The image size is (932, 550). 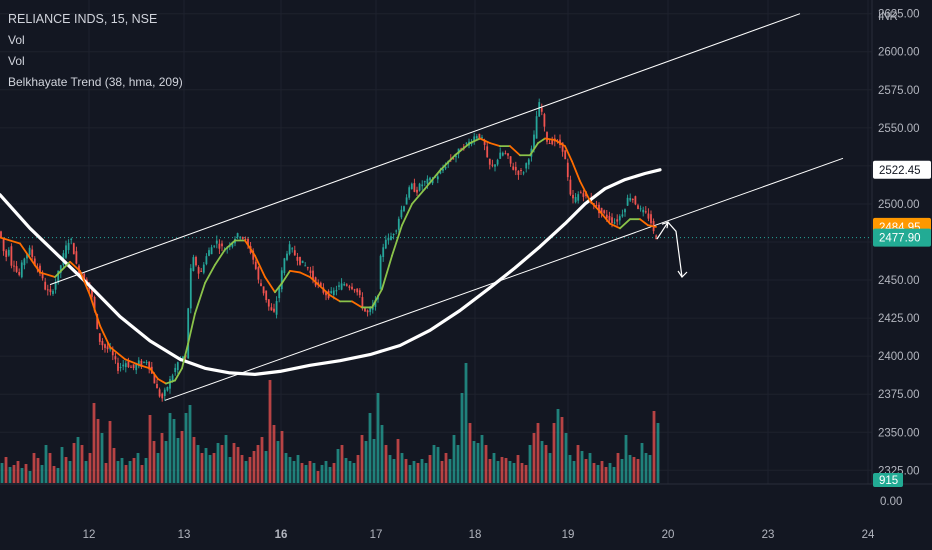 What do you see at coordinates (16, 61) in the screenshot?
I see `legend-vol-2: Vol` at bounding box center [16, 61].